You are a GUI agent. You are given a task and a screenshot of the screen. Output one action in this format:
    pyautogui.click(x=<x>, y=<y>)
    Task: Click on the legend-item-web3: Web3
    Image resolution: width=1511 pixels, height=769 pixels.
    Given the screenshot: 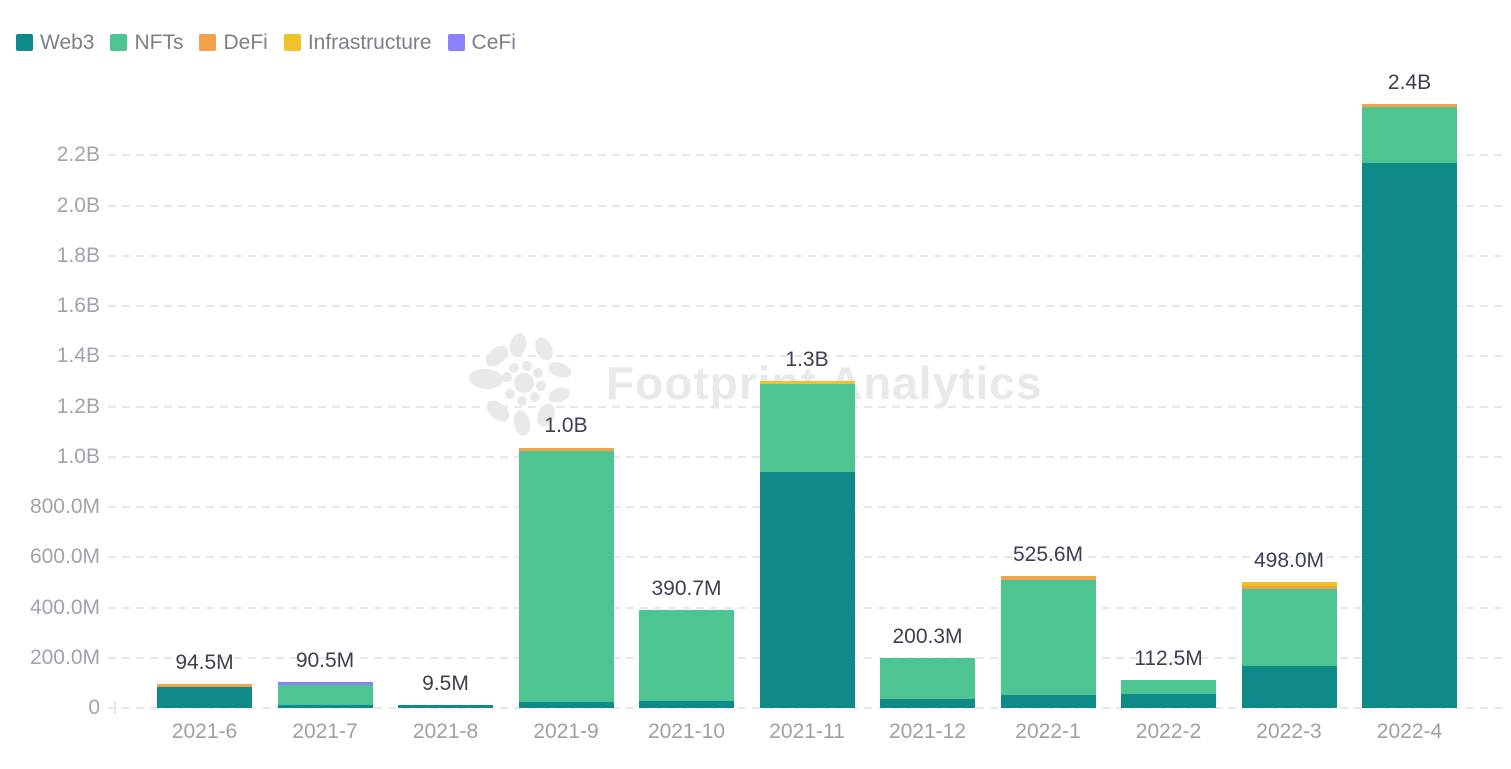 What is the action you would take?
    pyautogui.click(x=55, y=42)
    